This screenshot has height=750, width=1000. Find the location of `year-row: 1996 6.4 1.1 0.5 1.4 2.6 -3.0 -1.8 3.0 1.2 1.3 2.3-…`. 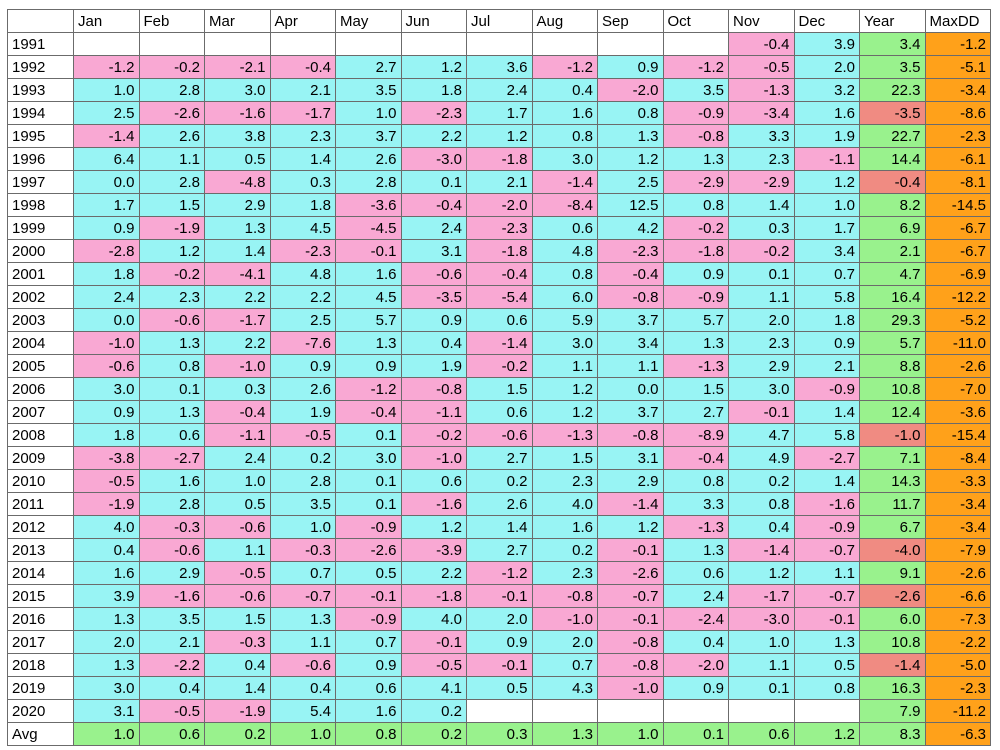

year-row: 1996 6.4 1.1 0.5 1.4 2.6 -3.0 -1.8 3.0 1.2 1.3 2.3-… is located at coordinates (499, 159).